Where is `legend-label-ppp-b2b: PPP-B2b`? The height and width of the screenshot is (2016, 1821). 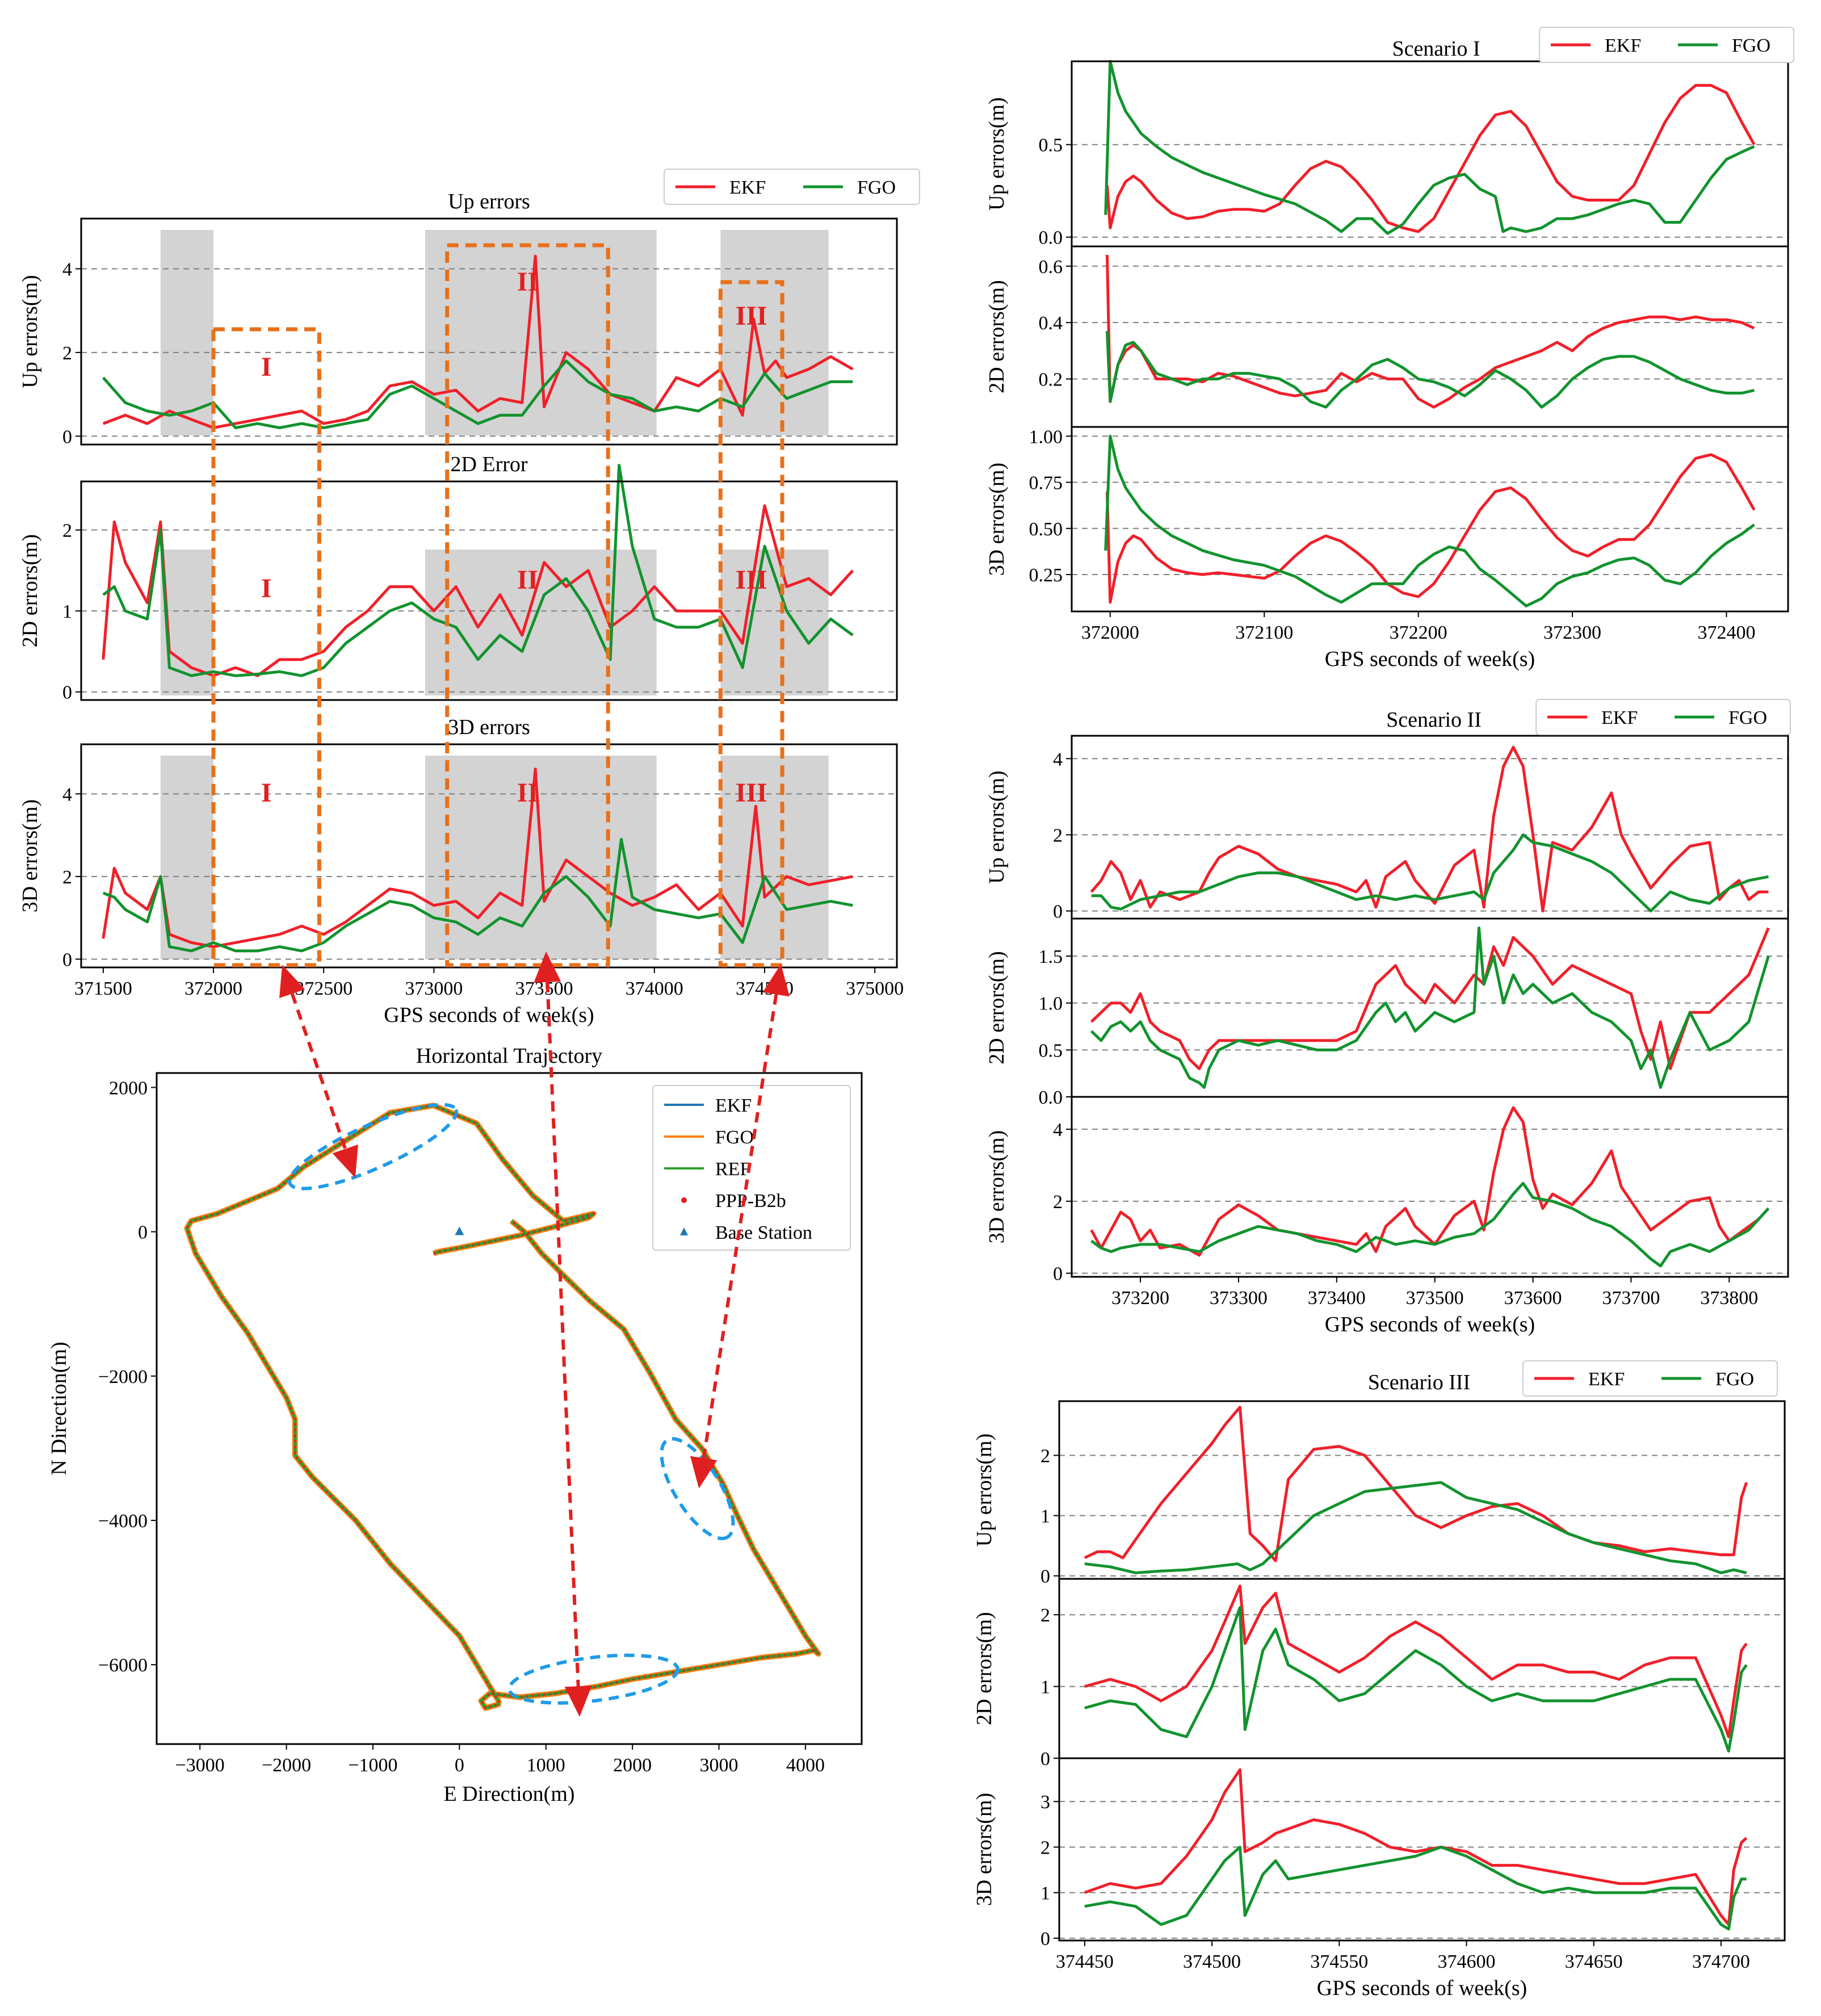 legend-label-ppp-b2b: PPP-B2b is located at coordinates (750, 1201).